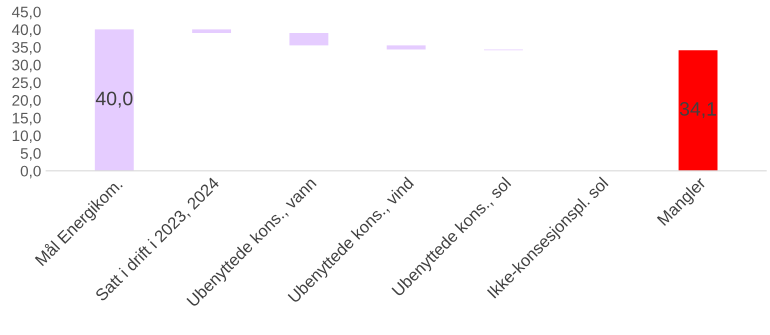 This screenshot has height=335, width=770. I want to click on y-tick-label: 35,0, so click(26, 48).